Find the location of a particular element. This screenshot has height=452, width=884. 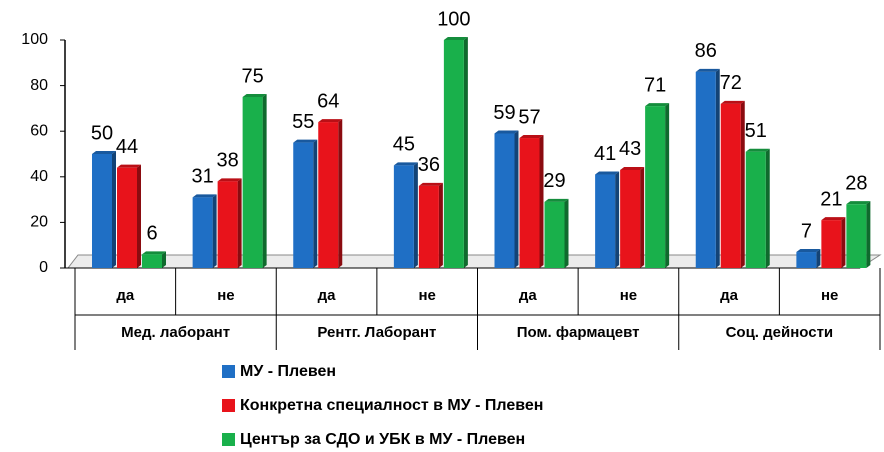

value-label: 86 is located at coordinates (706, 51).